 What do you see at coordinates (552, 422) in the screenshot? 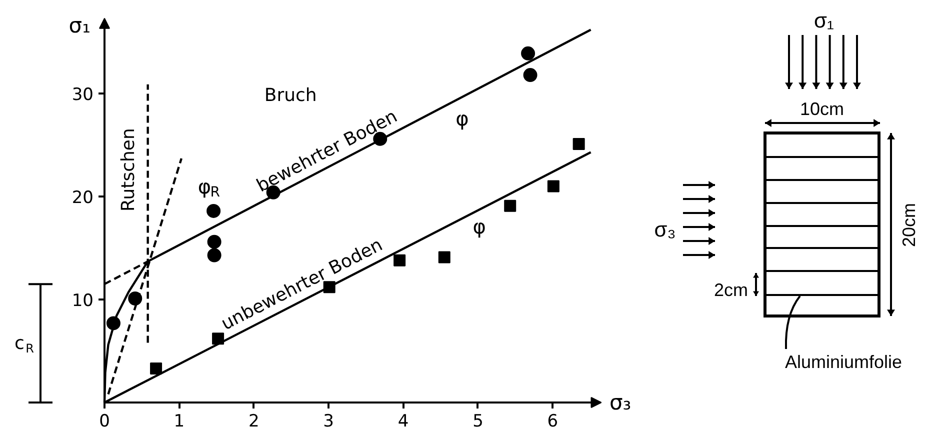
I see `x-tick-label: 6` at bounding box center [552, 422].